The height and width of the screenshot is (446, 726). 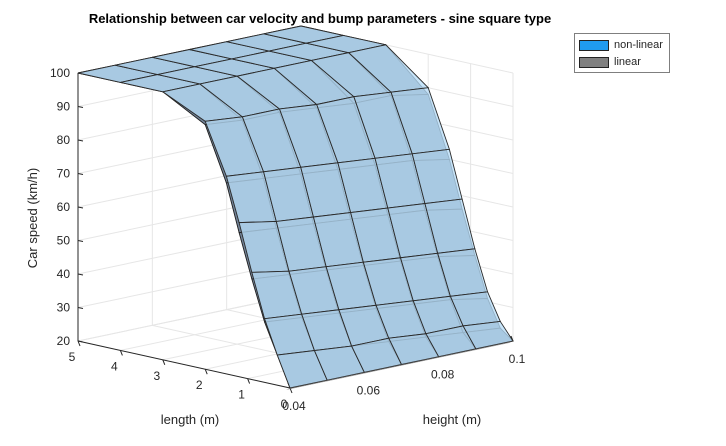 I want to click on legend-label-linear: linear, so click(x=627, y=62).